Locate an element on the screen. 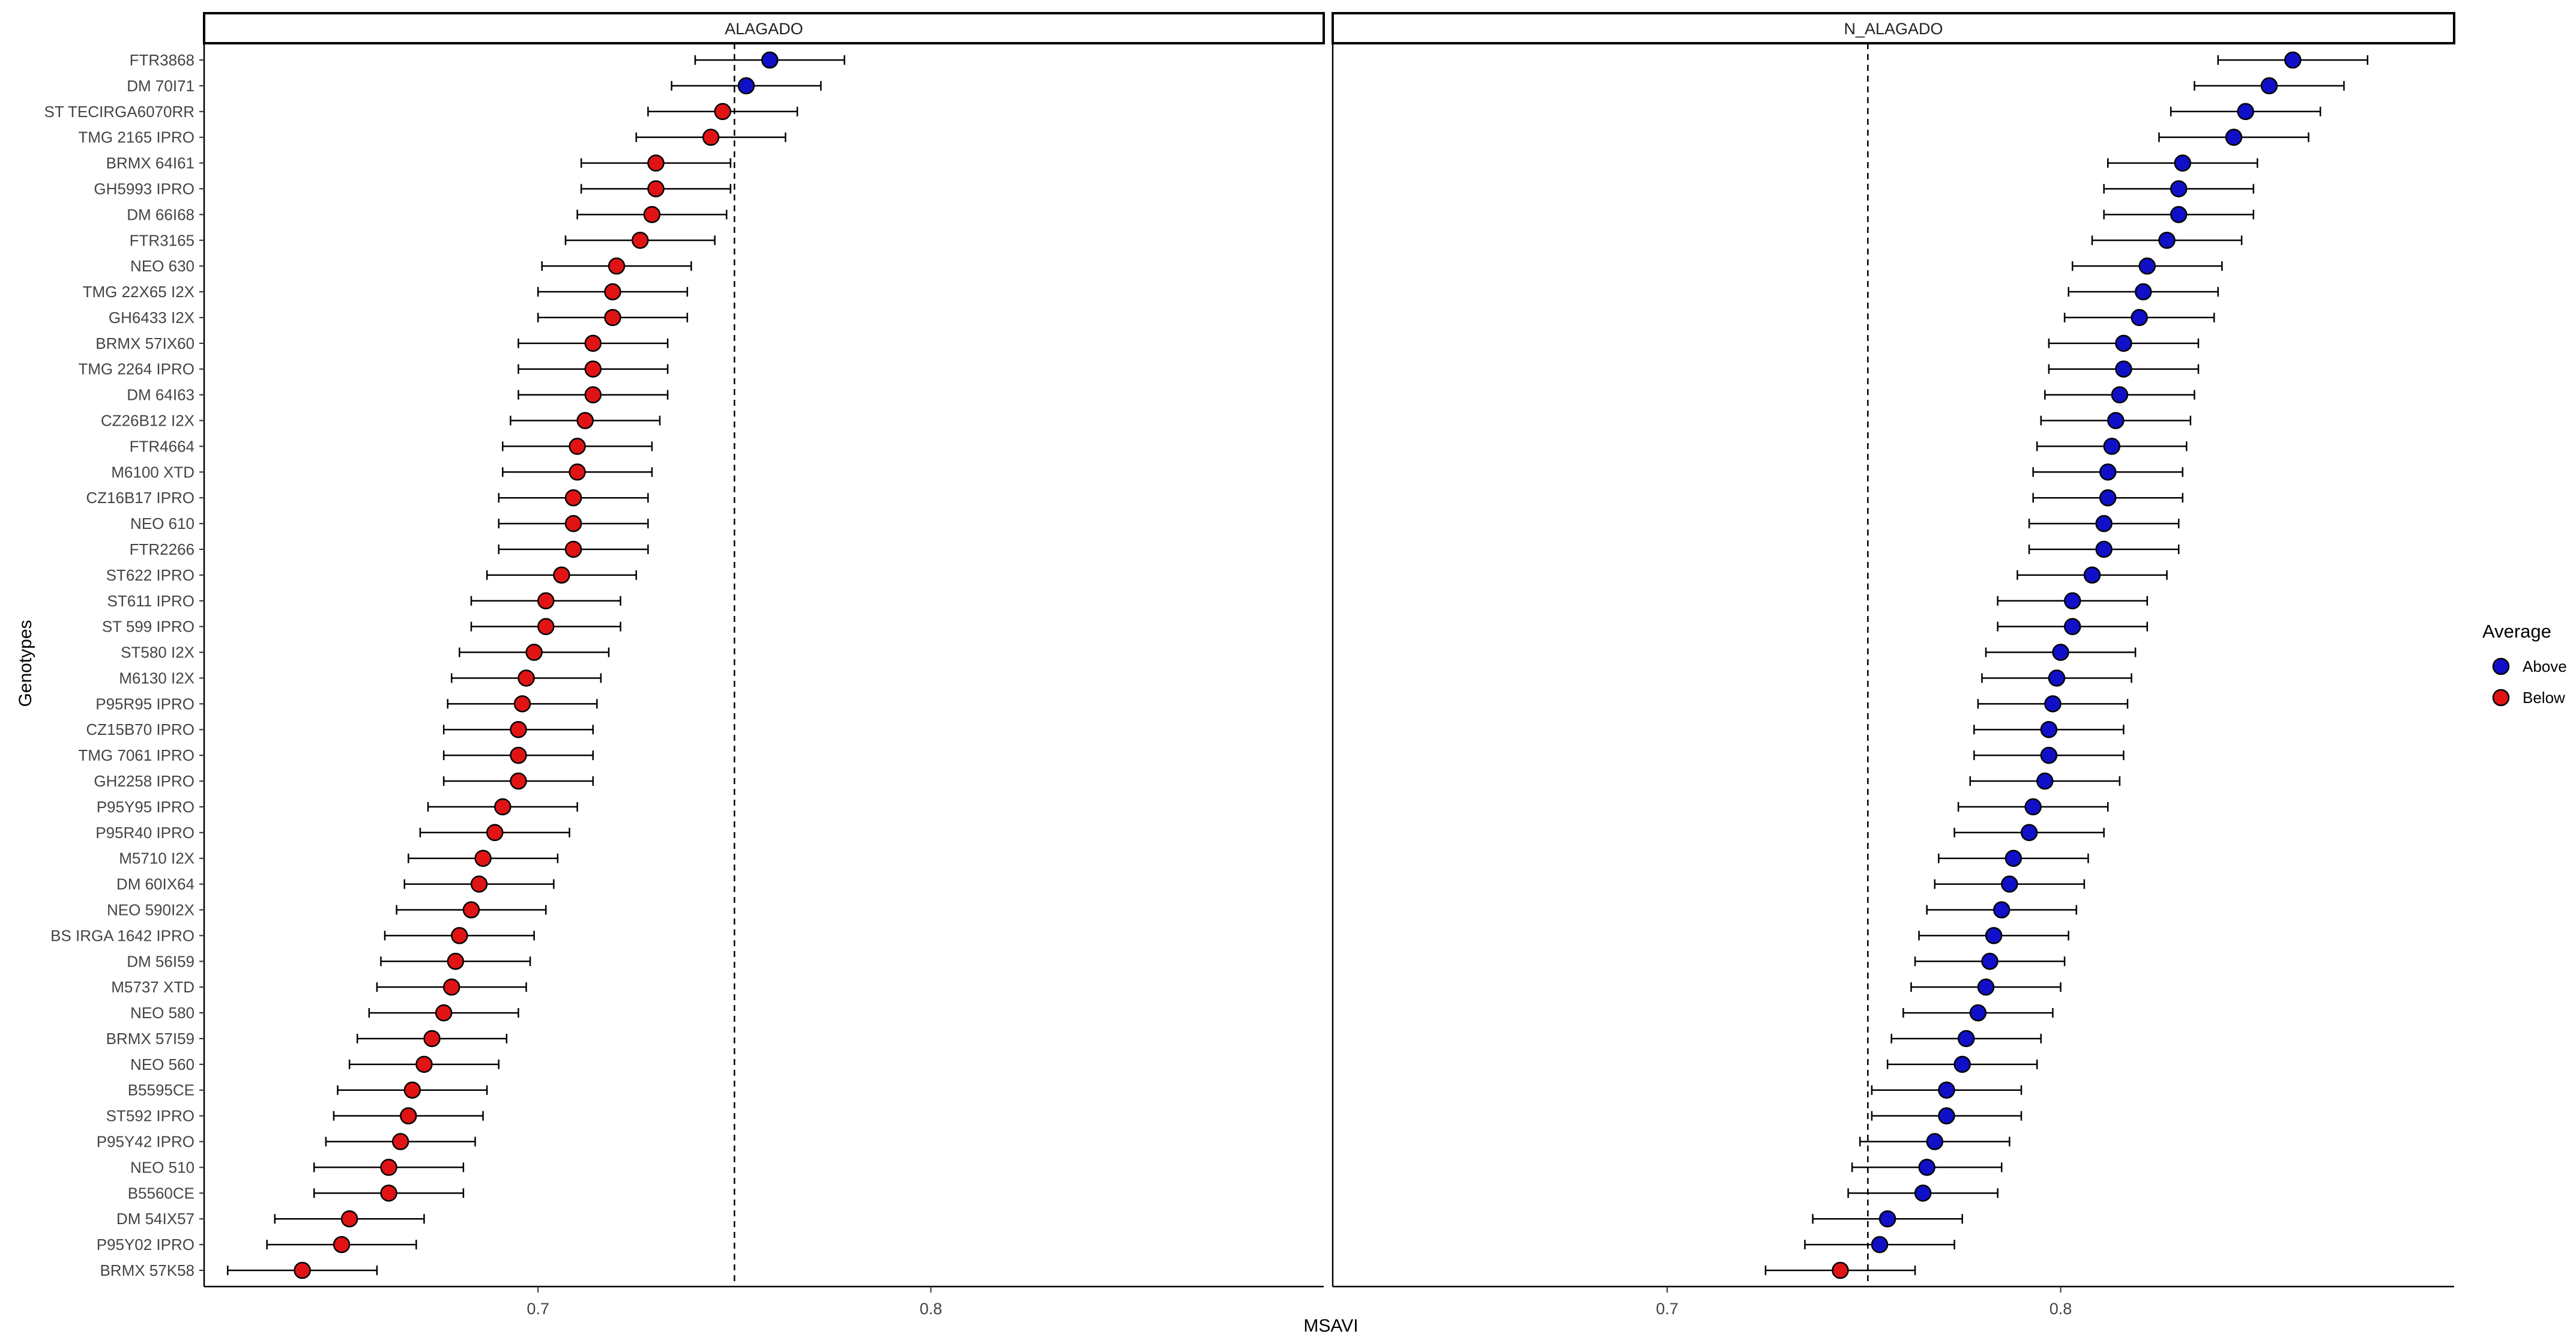  genotype-label: B5560CE is located at coordinates (161, 1193).